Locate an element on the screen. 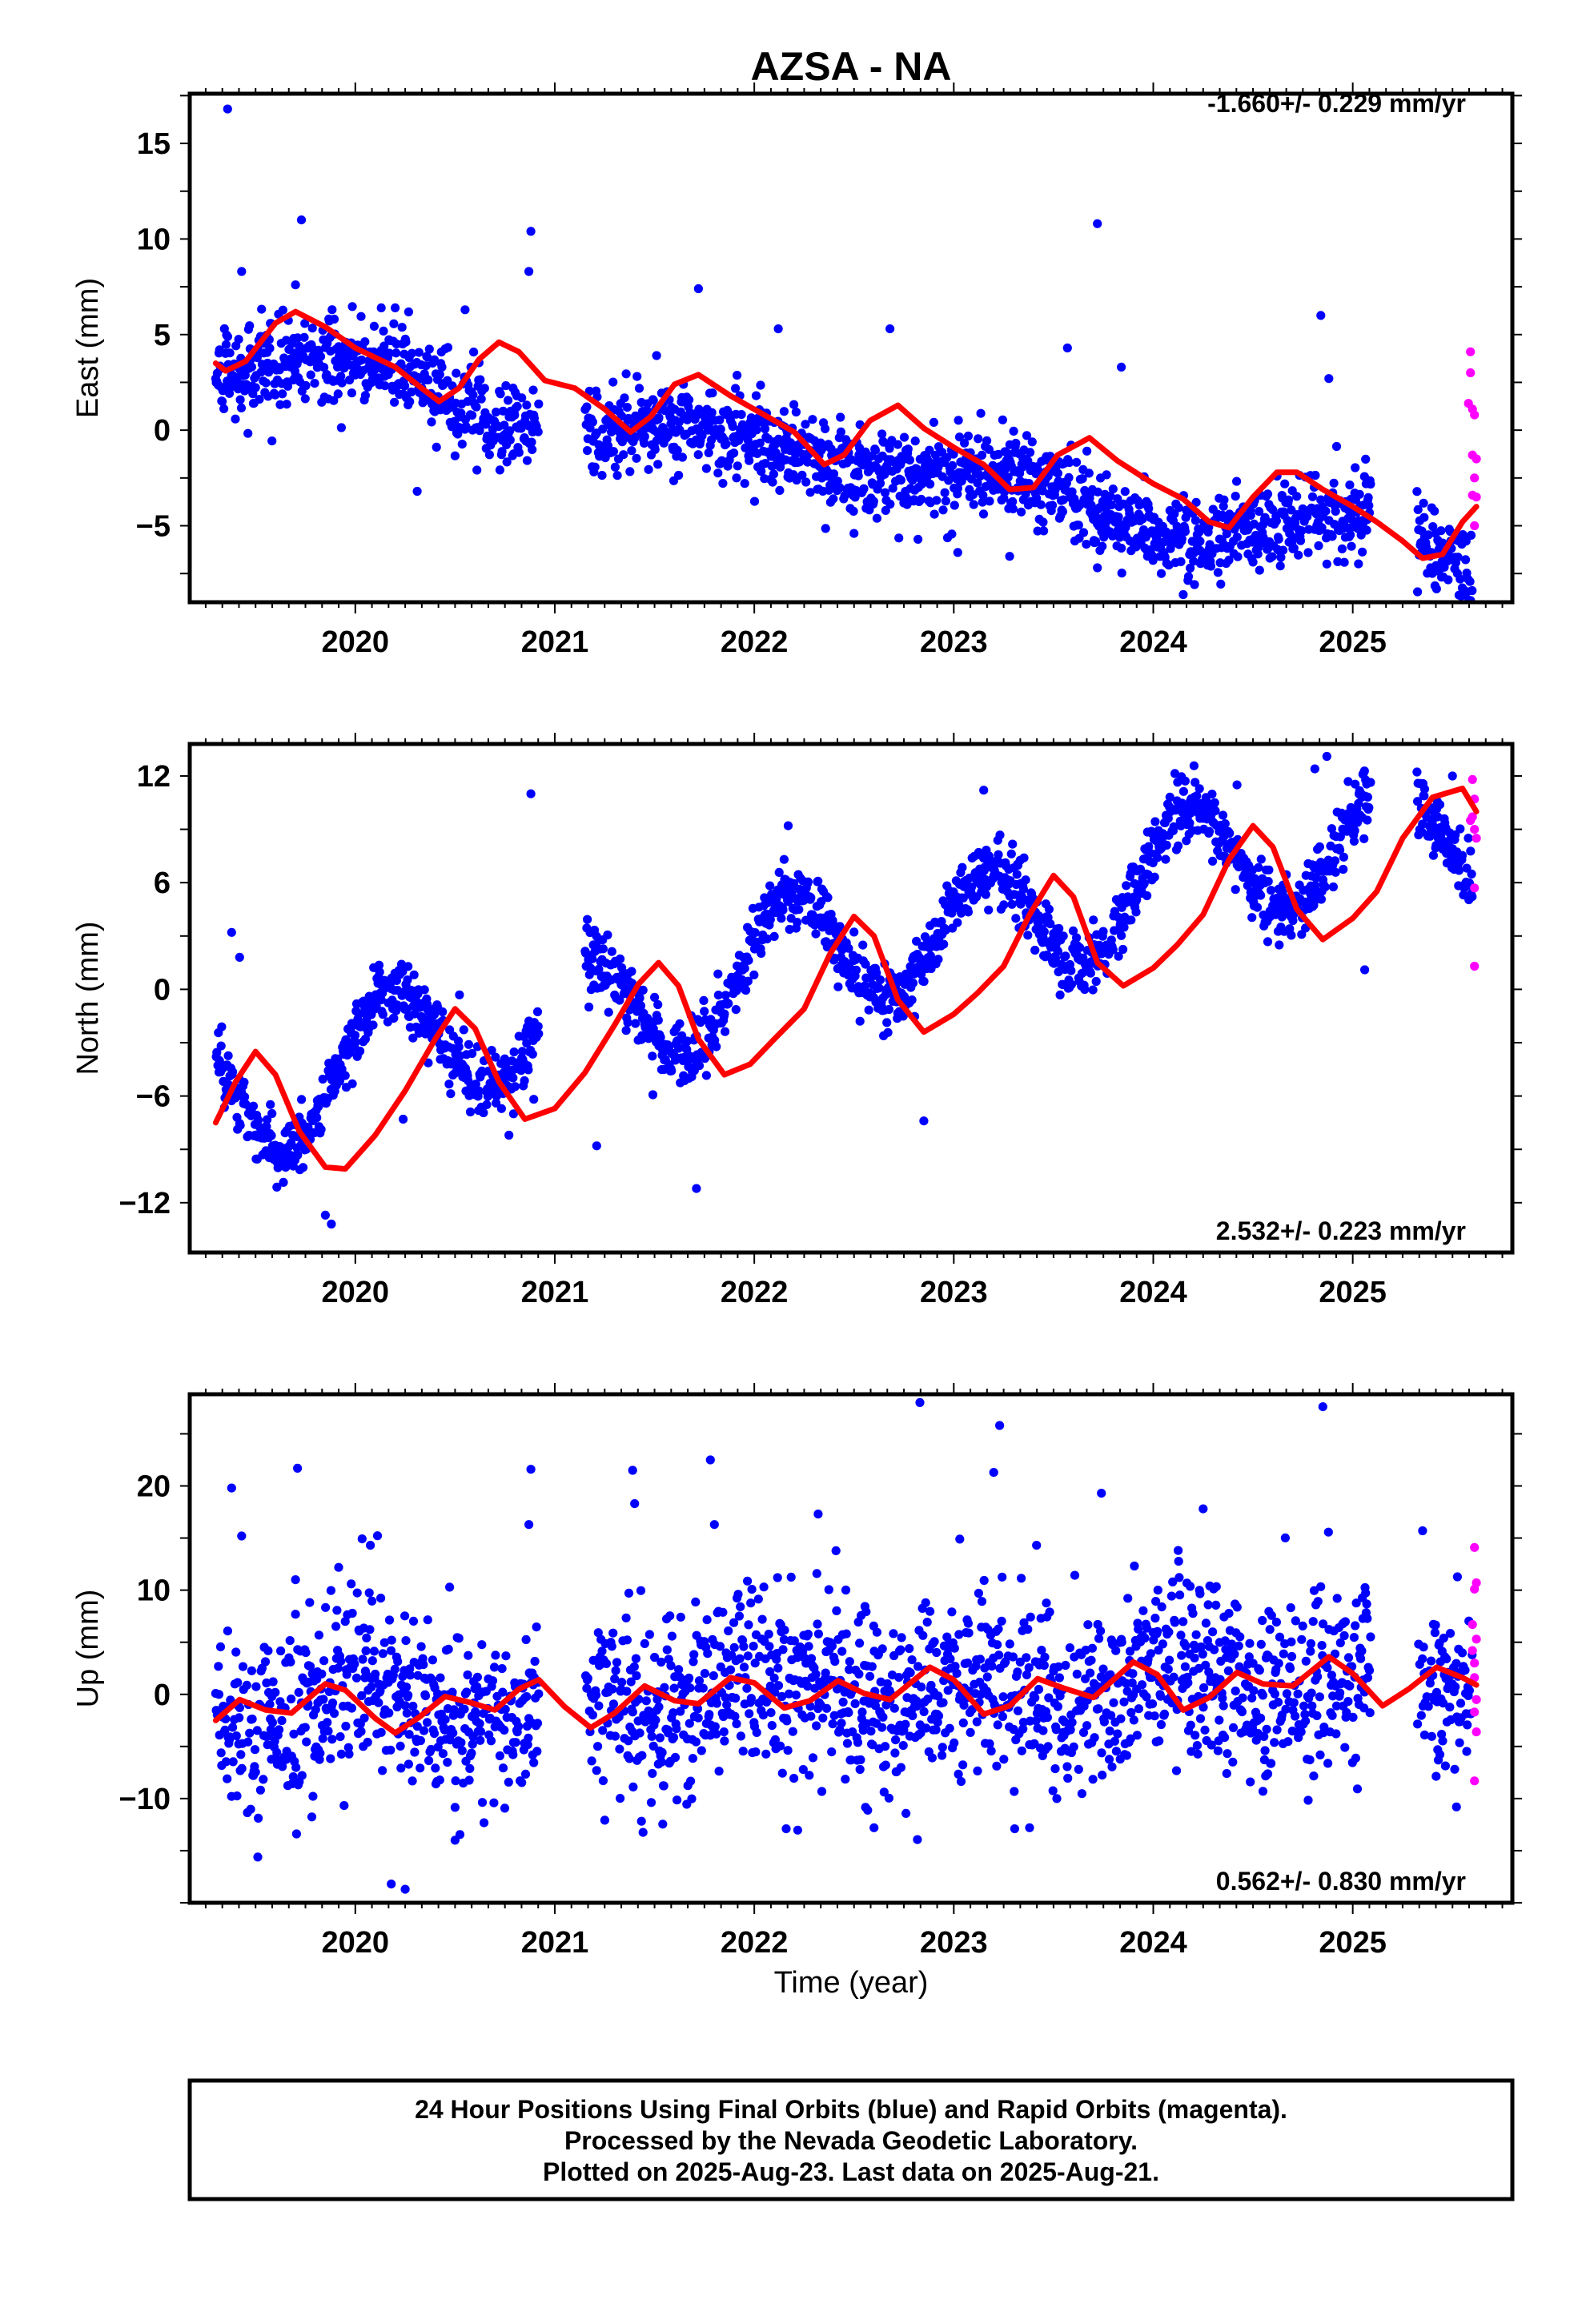 The height and width of the screenshot is (2324, 1582). east-model-line is located at coordinates (846, 434).